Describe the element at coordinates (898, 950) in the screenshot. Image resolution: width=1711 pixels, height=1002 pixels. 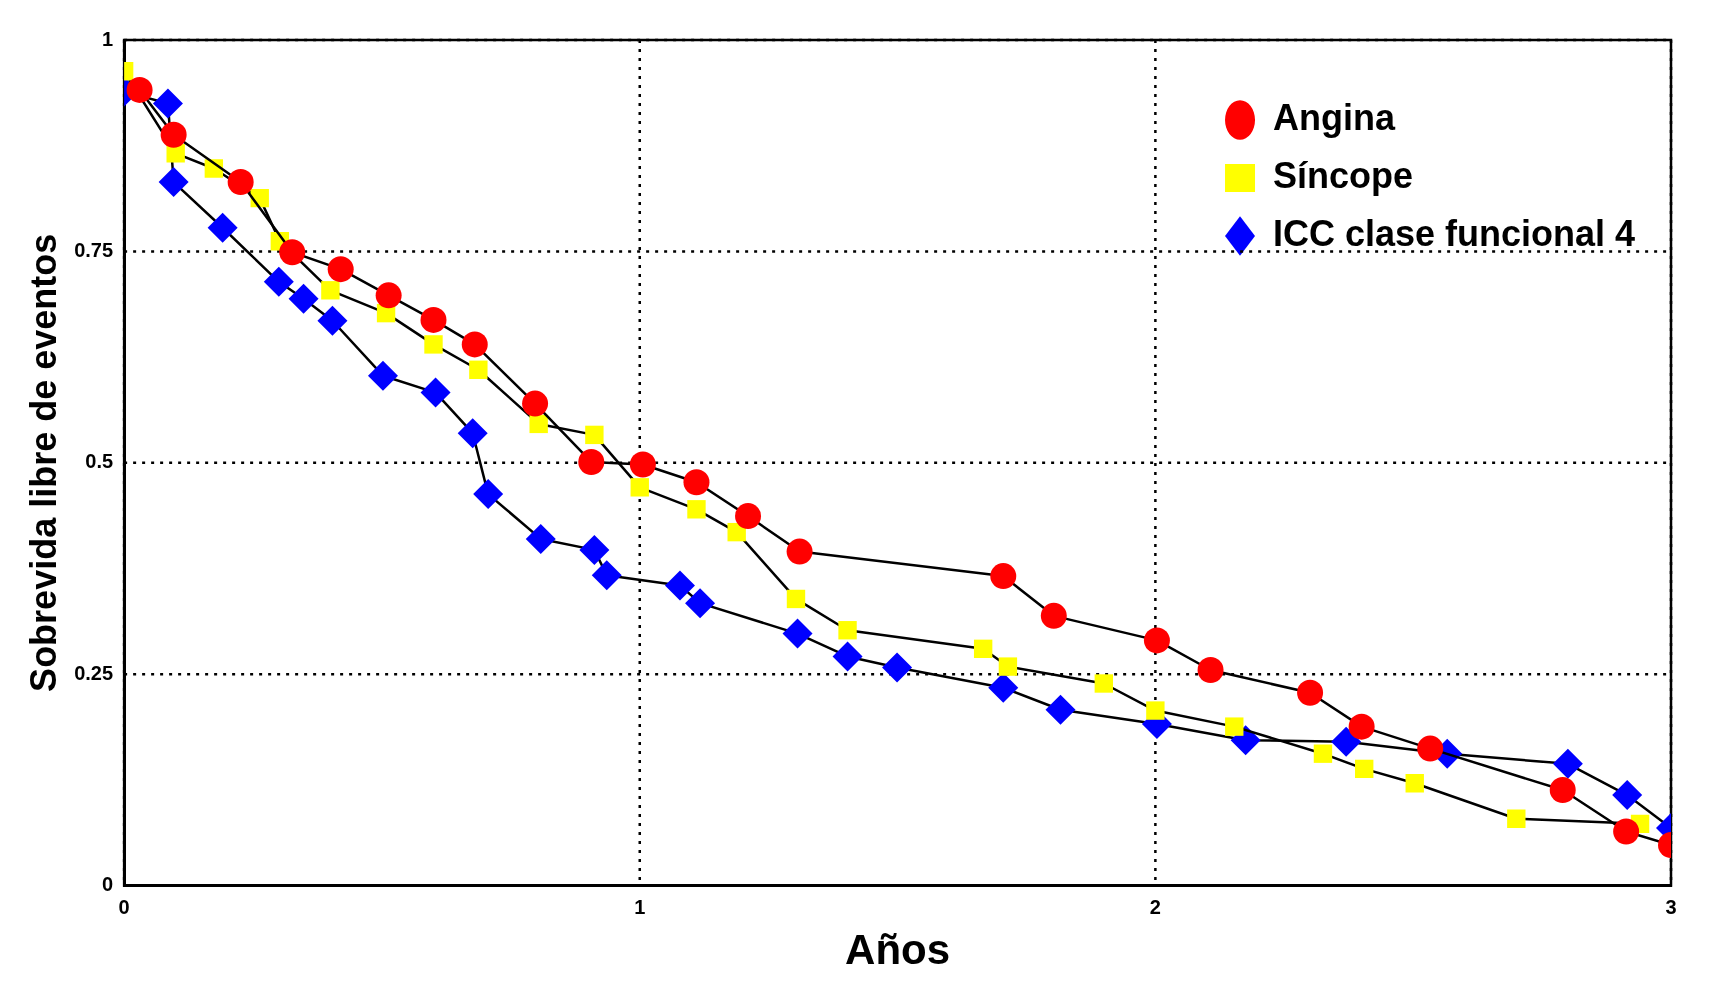
I see `x-axis-title: Años` at that location.